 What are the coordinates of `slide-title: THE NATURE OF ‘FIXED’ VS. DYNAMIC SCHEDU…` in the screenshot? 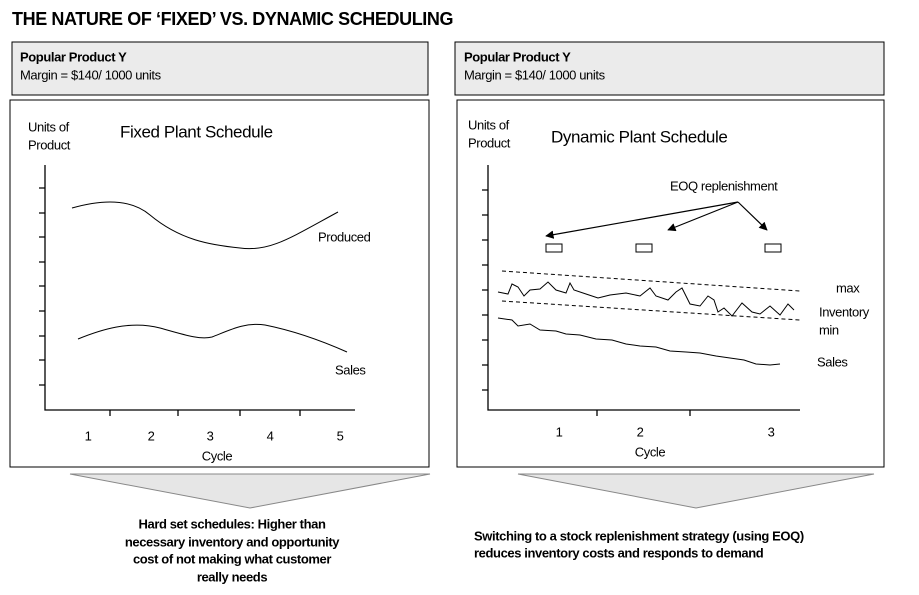 It's located at (232, 19).